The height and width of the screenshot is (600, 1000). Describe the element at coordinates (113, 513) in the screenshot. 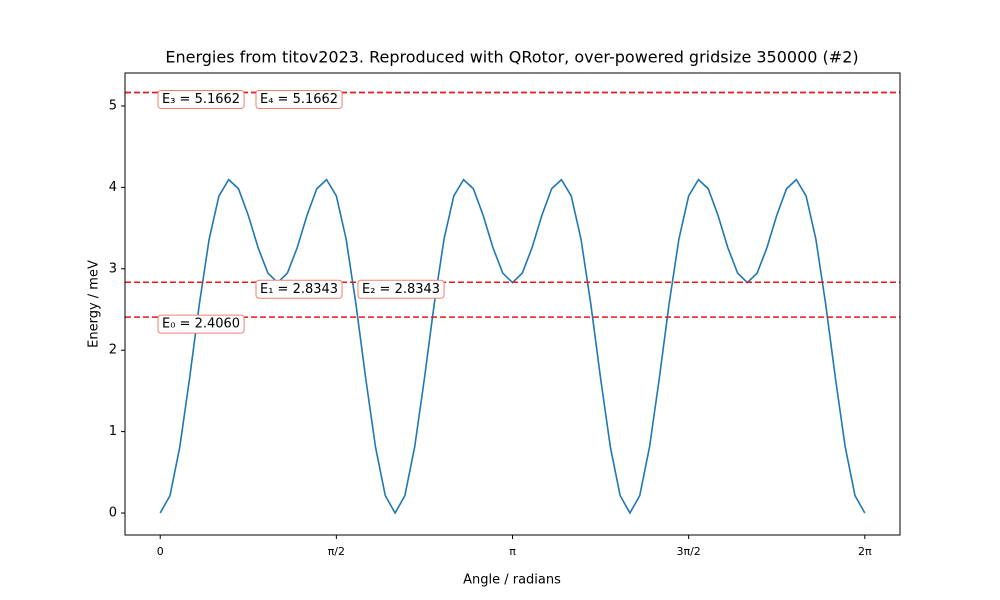

I see `y-tick-label: 0` at that location.